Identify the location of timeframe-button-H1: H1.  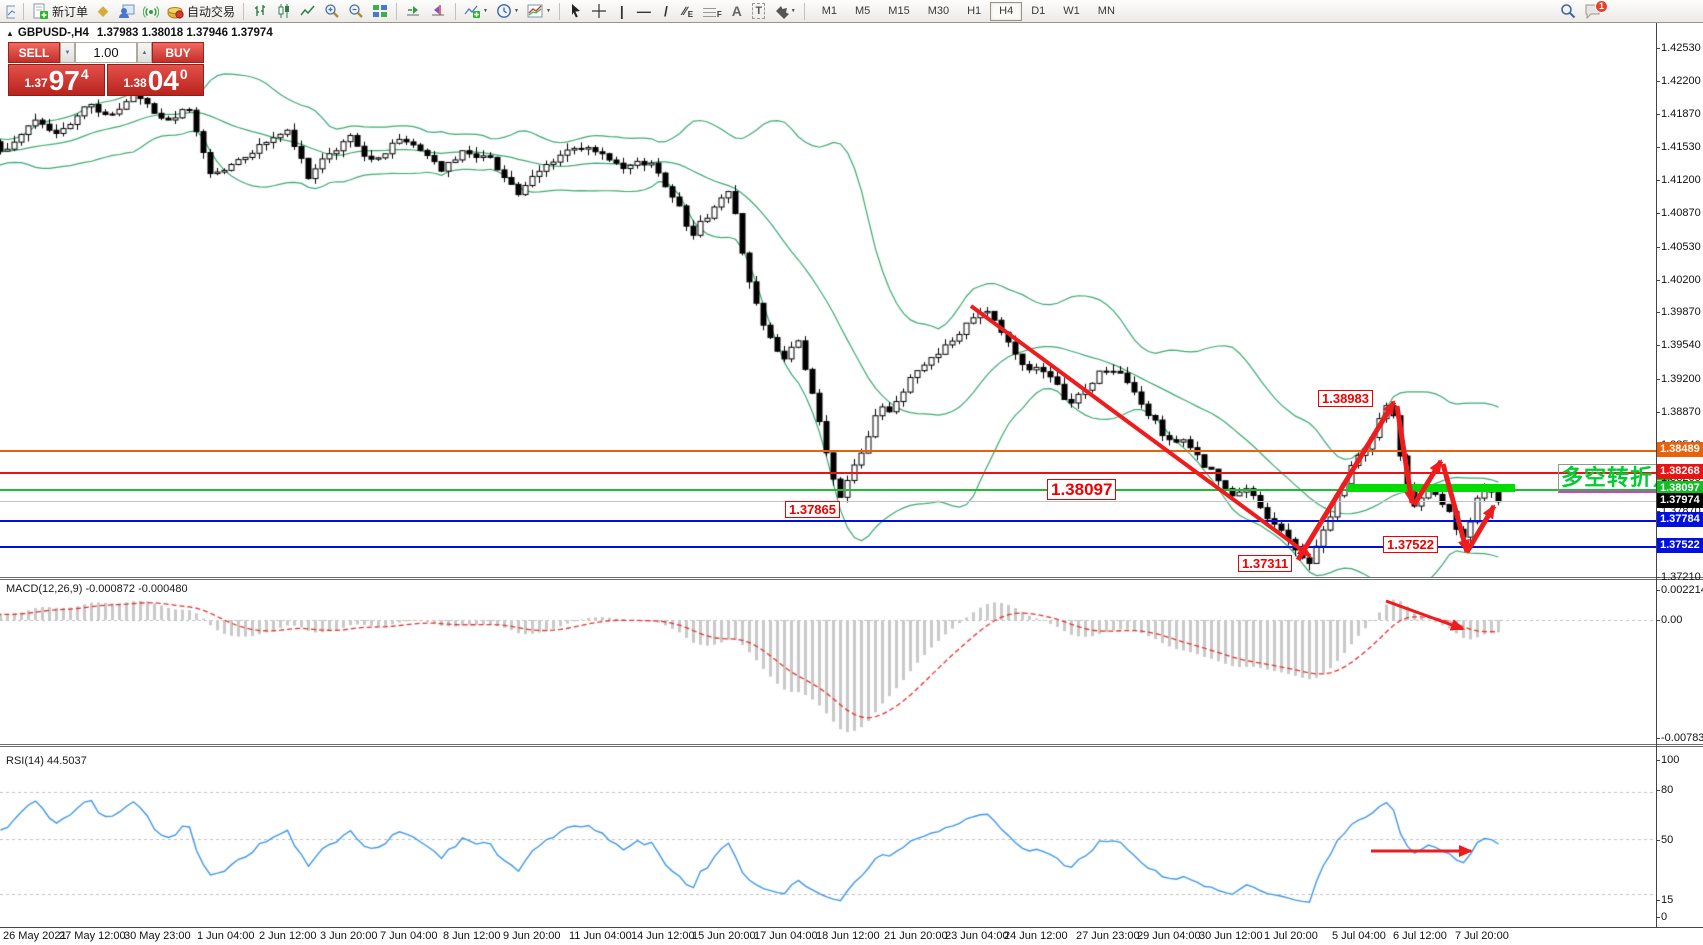
(974, 11).